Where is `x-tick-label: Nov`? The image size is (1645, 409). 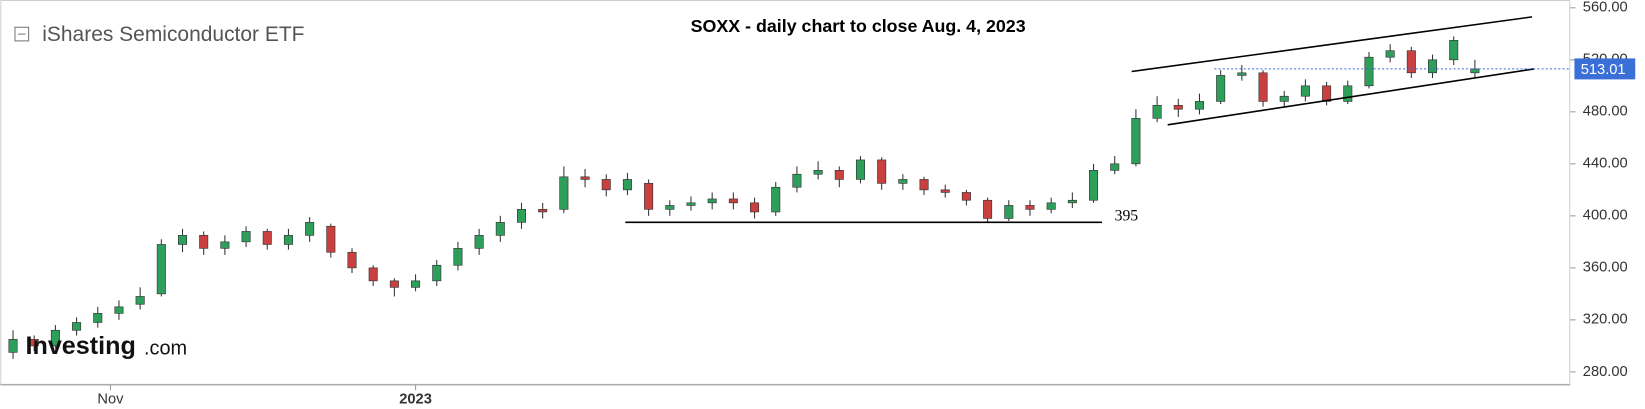 x-tick-label: Nov is located at coordinates (110, 399).